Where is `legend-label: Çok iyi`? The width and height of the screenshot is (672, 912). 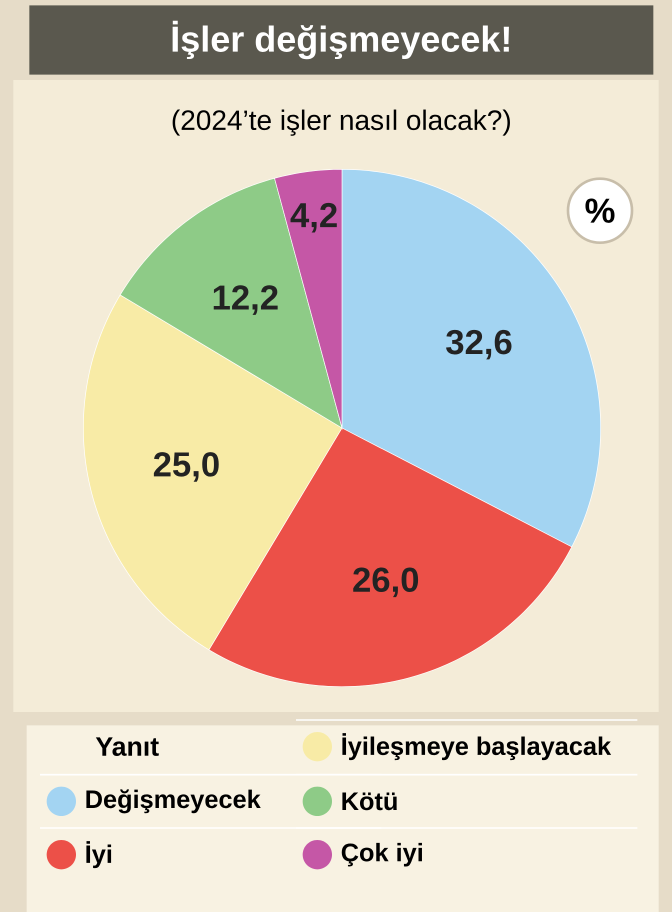
legend-label: Çok iyi is located at coordinates (382, 854).